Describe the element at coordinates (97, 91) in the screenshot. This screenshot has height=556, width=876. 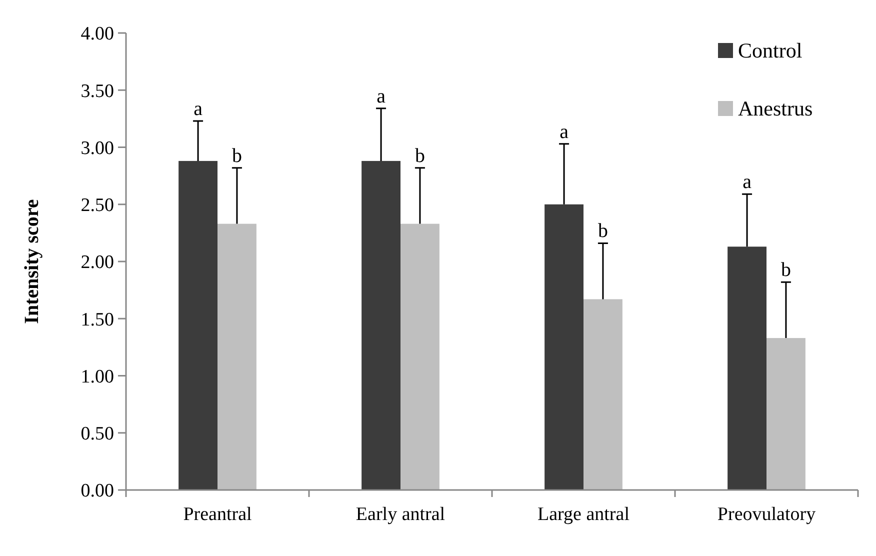
I see `y-tick-label: 3.50` at that location.